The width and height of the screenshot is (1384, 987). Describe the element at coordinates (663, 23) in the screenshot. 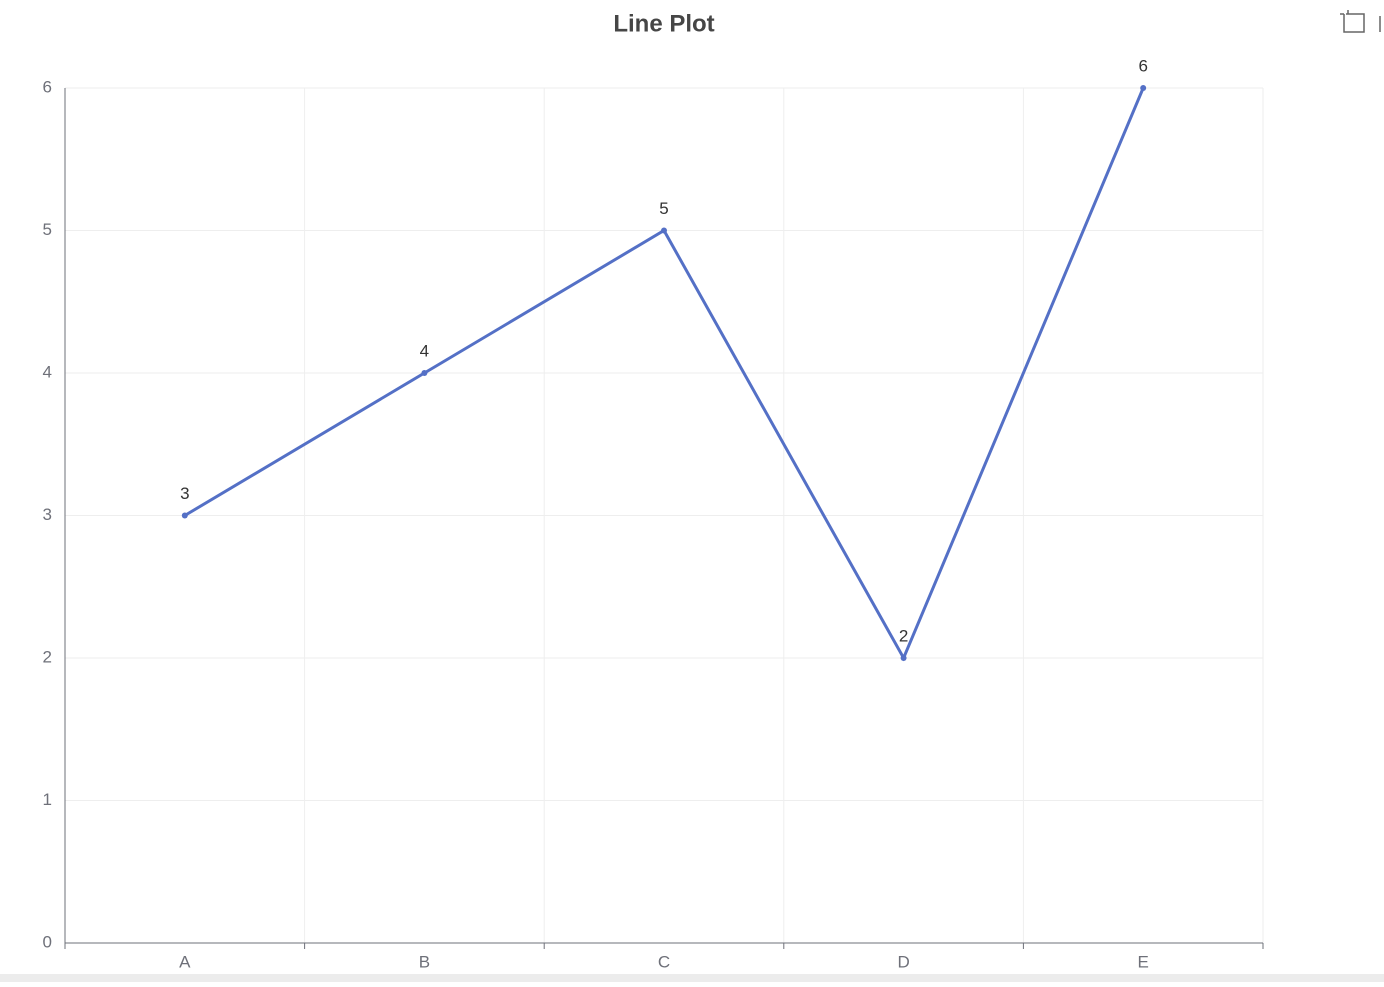

I see `chart-title: Line Plot` at that location.